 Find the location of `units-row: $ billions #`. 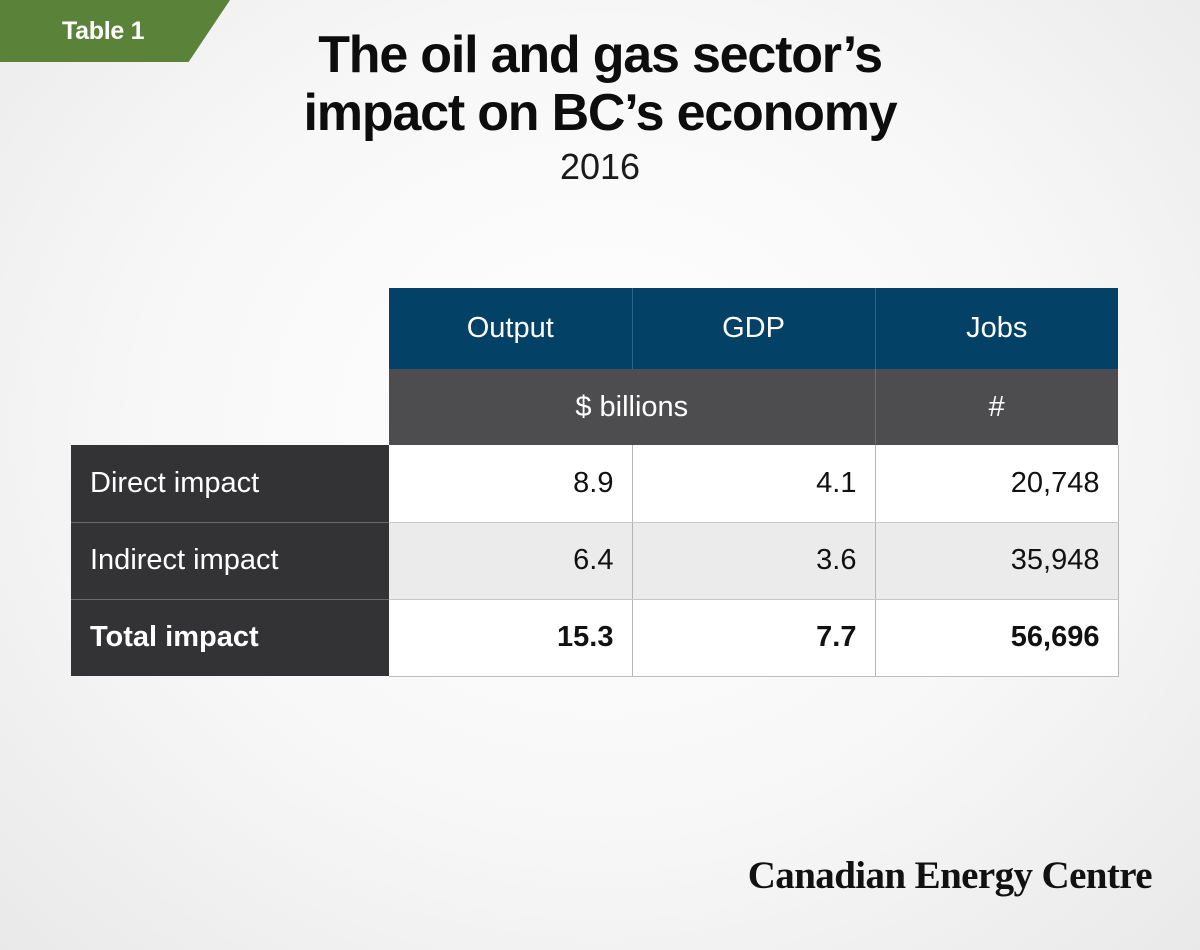

units-row: $ billions # is located at coordinates (594, 407).